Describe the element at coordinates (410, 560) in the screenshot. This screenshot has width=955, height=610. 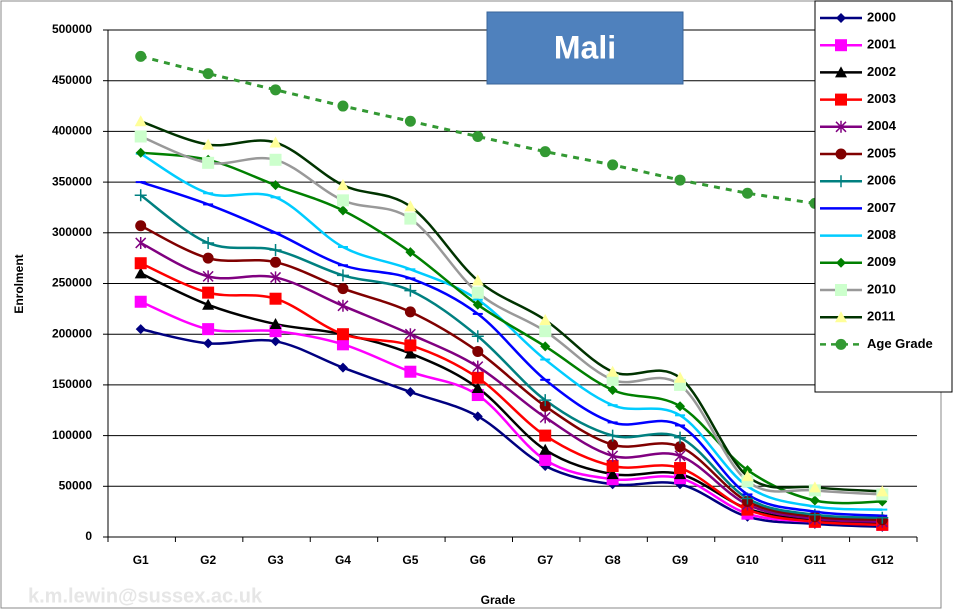
I see `x-tick-label: G5` at that location.